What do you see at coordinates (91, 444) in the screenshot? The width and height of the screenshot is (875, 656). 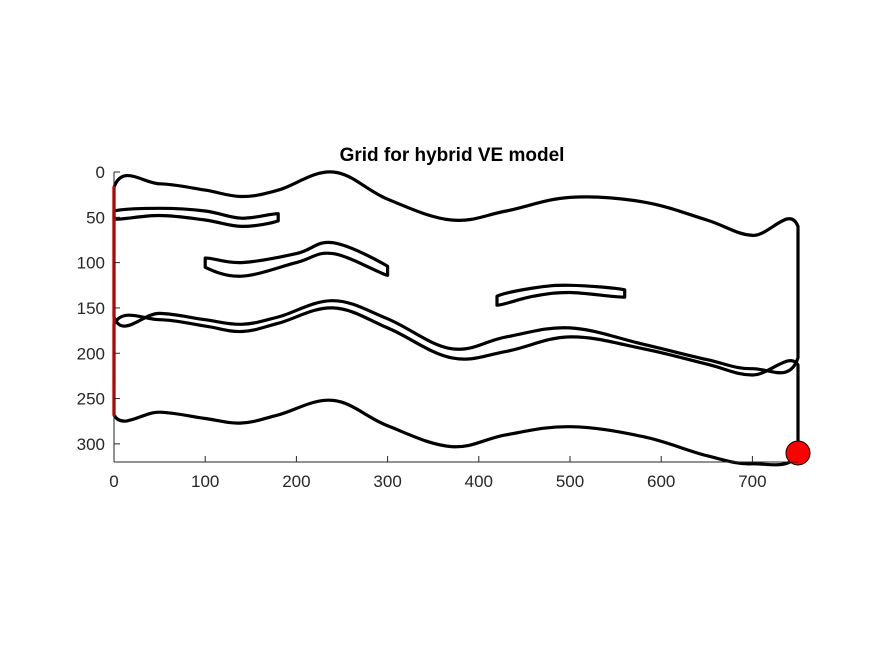 I see `y-tick-label: 300` at bounding box center [91, 444].